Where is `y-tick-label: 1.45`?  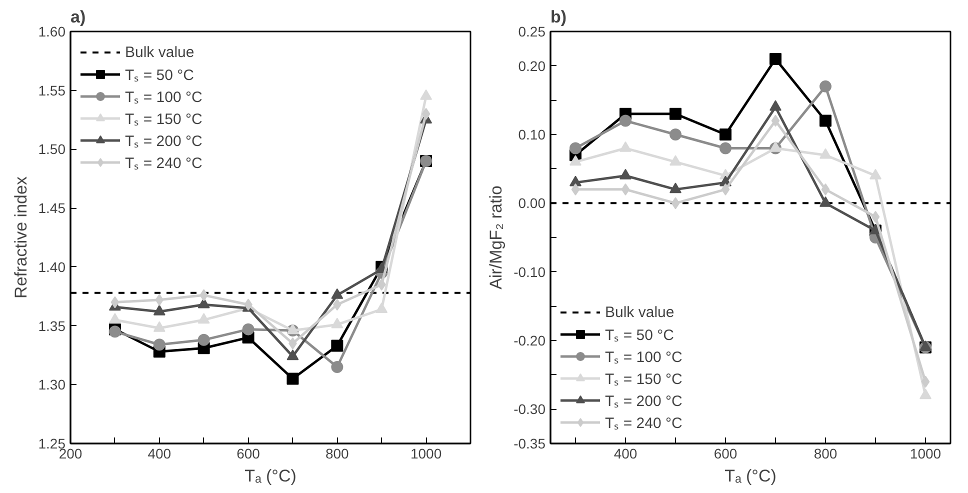
y-tick-label: 1.45 is located at coordinates (52, 208).